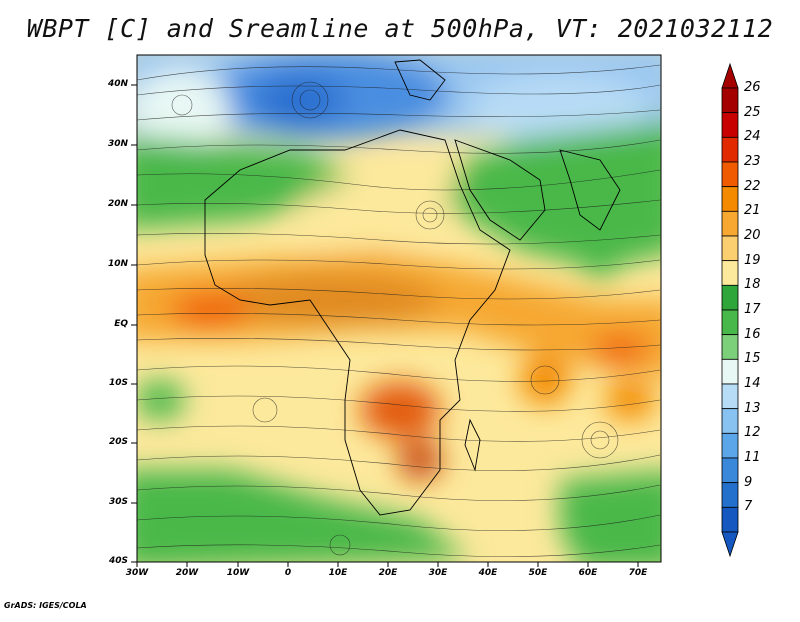  I want to click on colorbar-label: 12, so click(752, 433).